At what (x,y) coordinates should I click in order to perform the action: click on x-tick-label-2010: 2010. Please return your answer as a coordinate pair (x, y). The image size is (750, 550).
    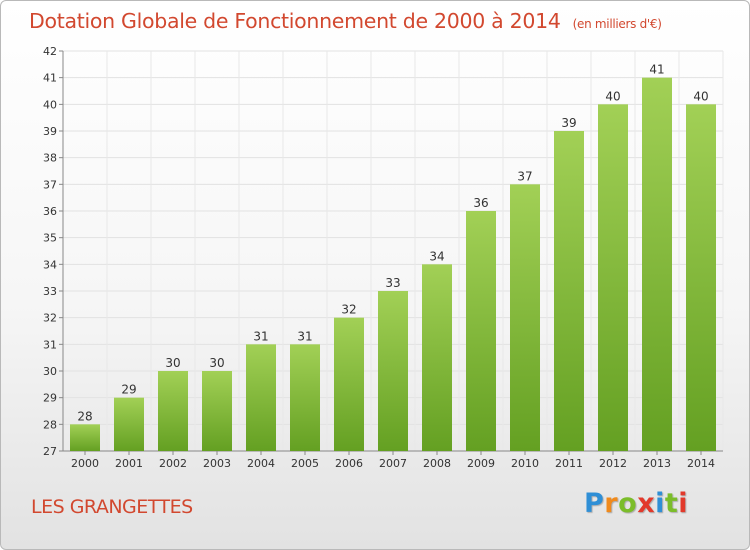
    Looking at the image, I should click on (525, 463).